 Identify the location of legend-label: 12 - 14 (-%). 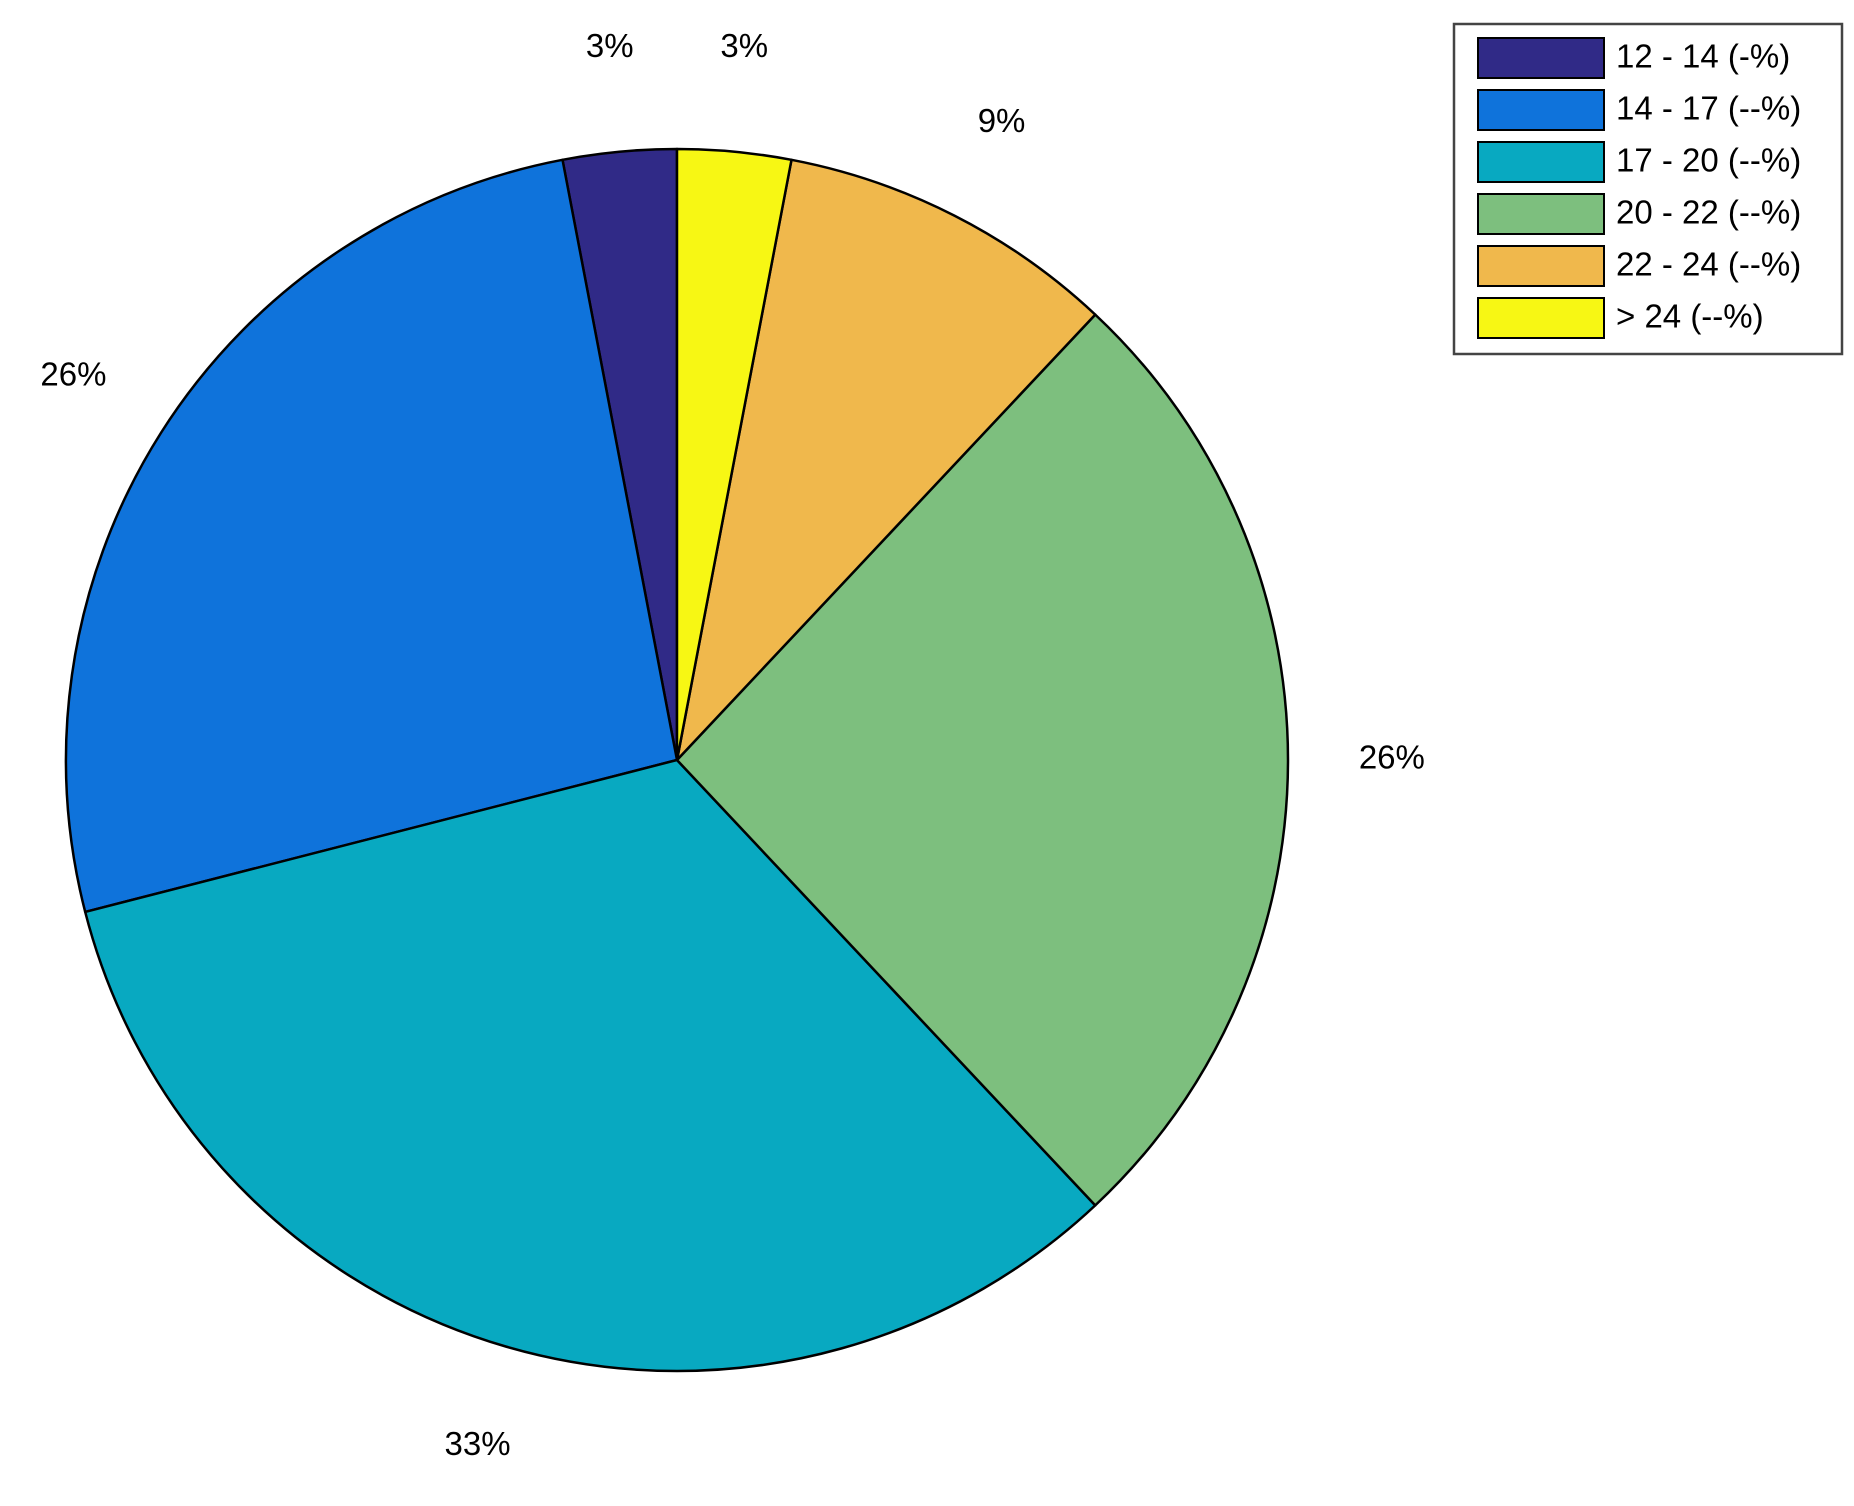
(1703, 56).